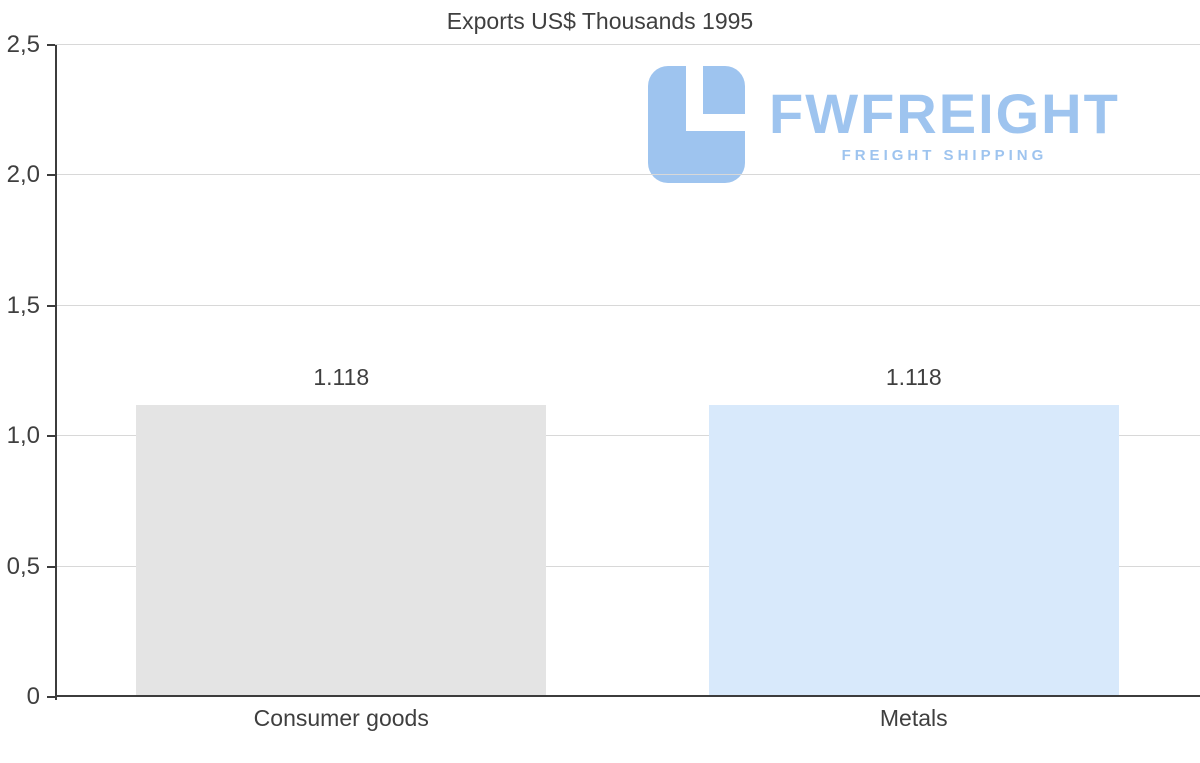 This screenshot has height=763, width=1200. I want to click on x-axis-labels: Consumer goods Metals, so click(627, 722).